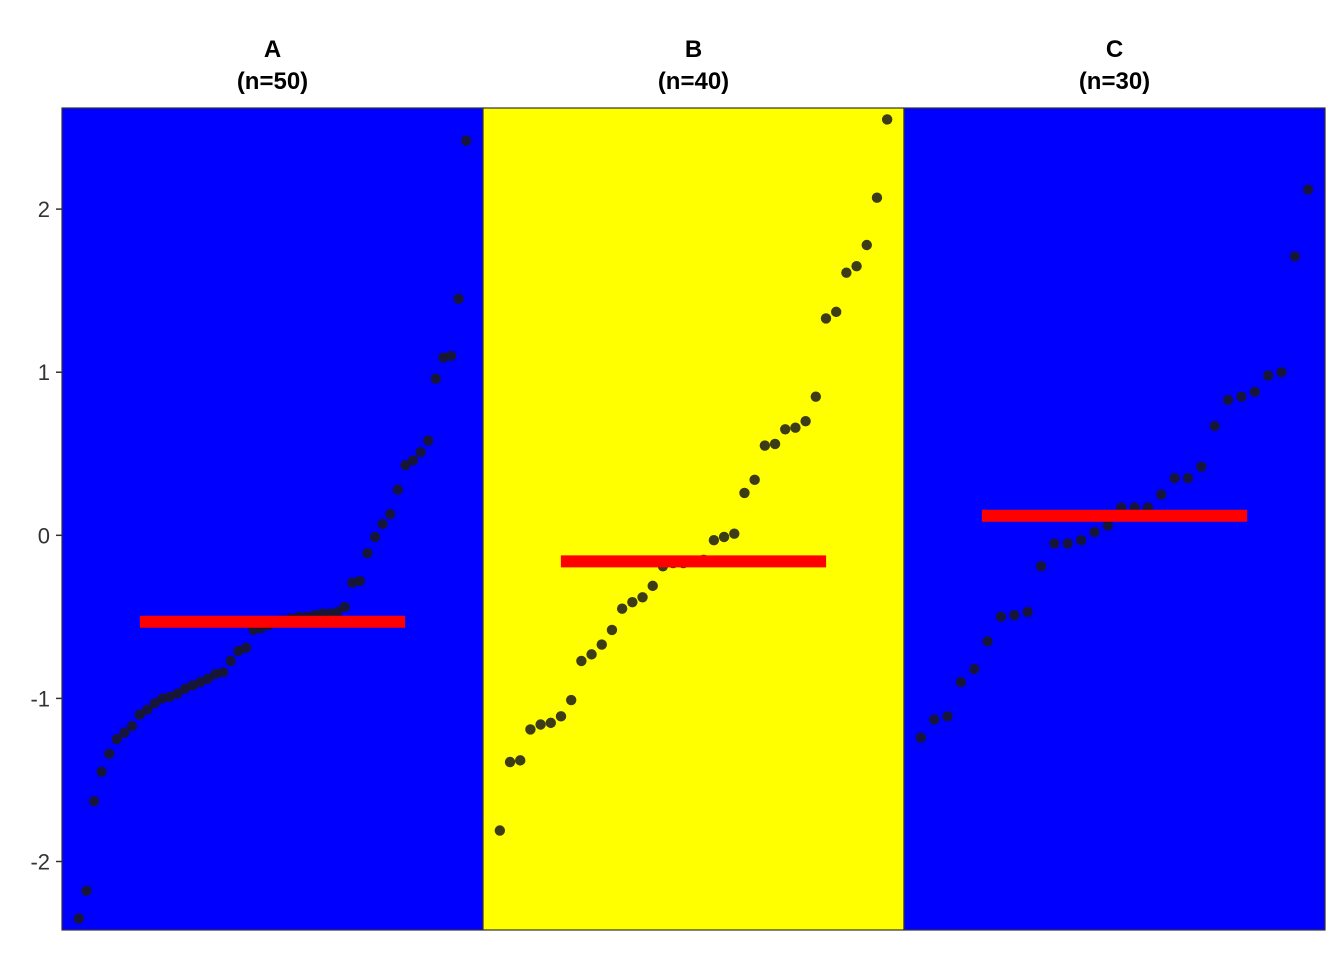 This screenshot has height=960, width=1344. What do you see at coordinates (40, 862) in the screenshot?
I see `y-tick-label: -2` at bounding box center [40, 862].